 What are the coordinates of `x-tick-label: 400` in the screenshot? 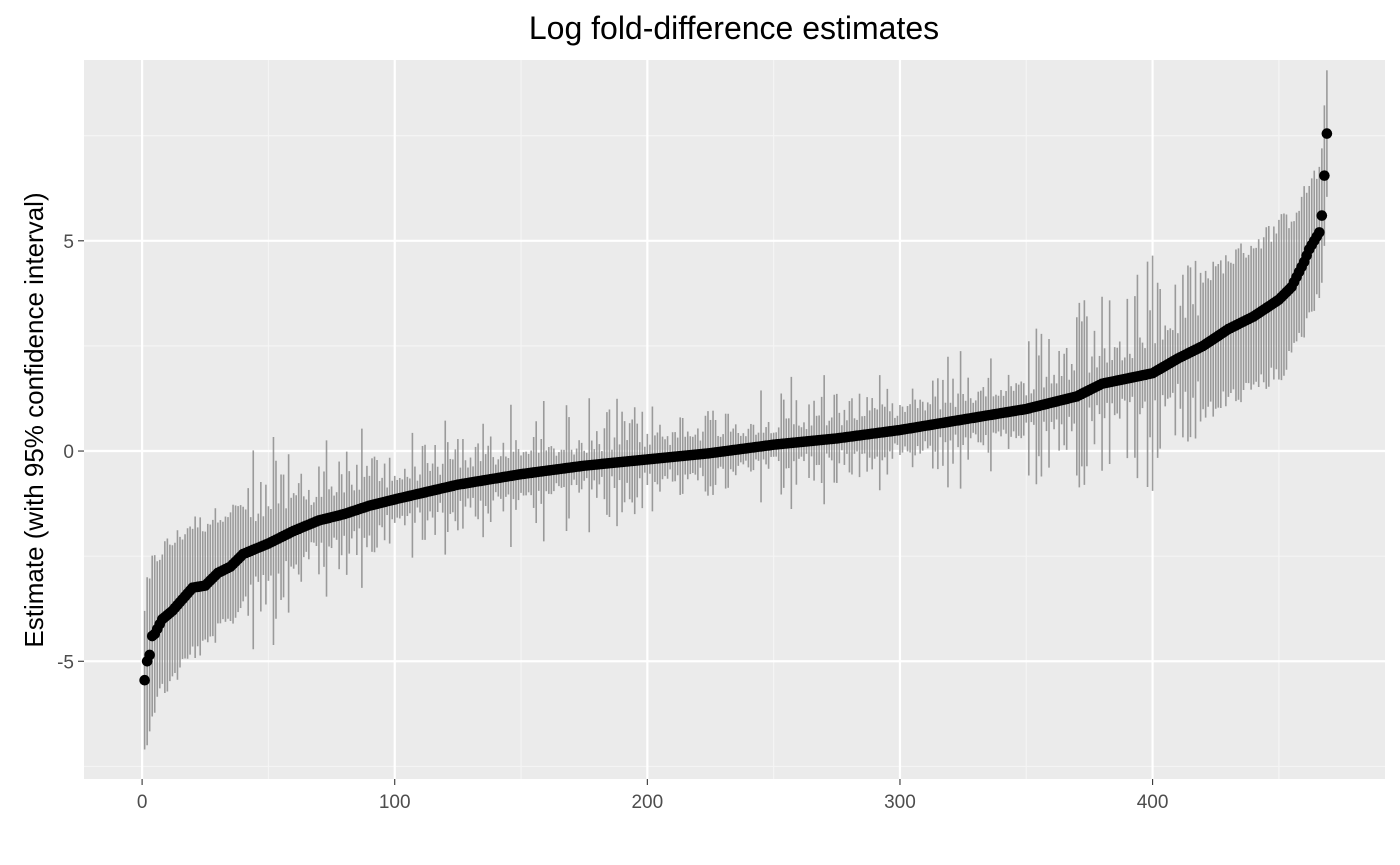 It's located at (1153, 802).